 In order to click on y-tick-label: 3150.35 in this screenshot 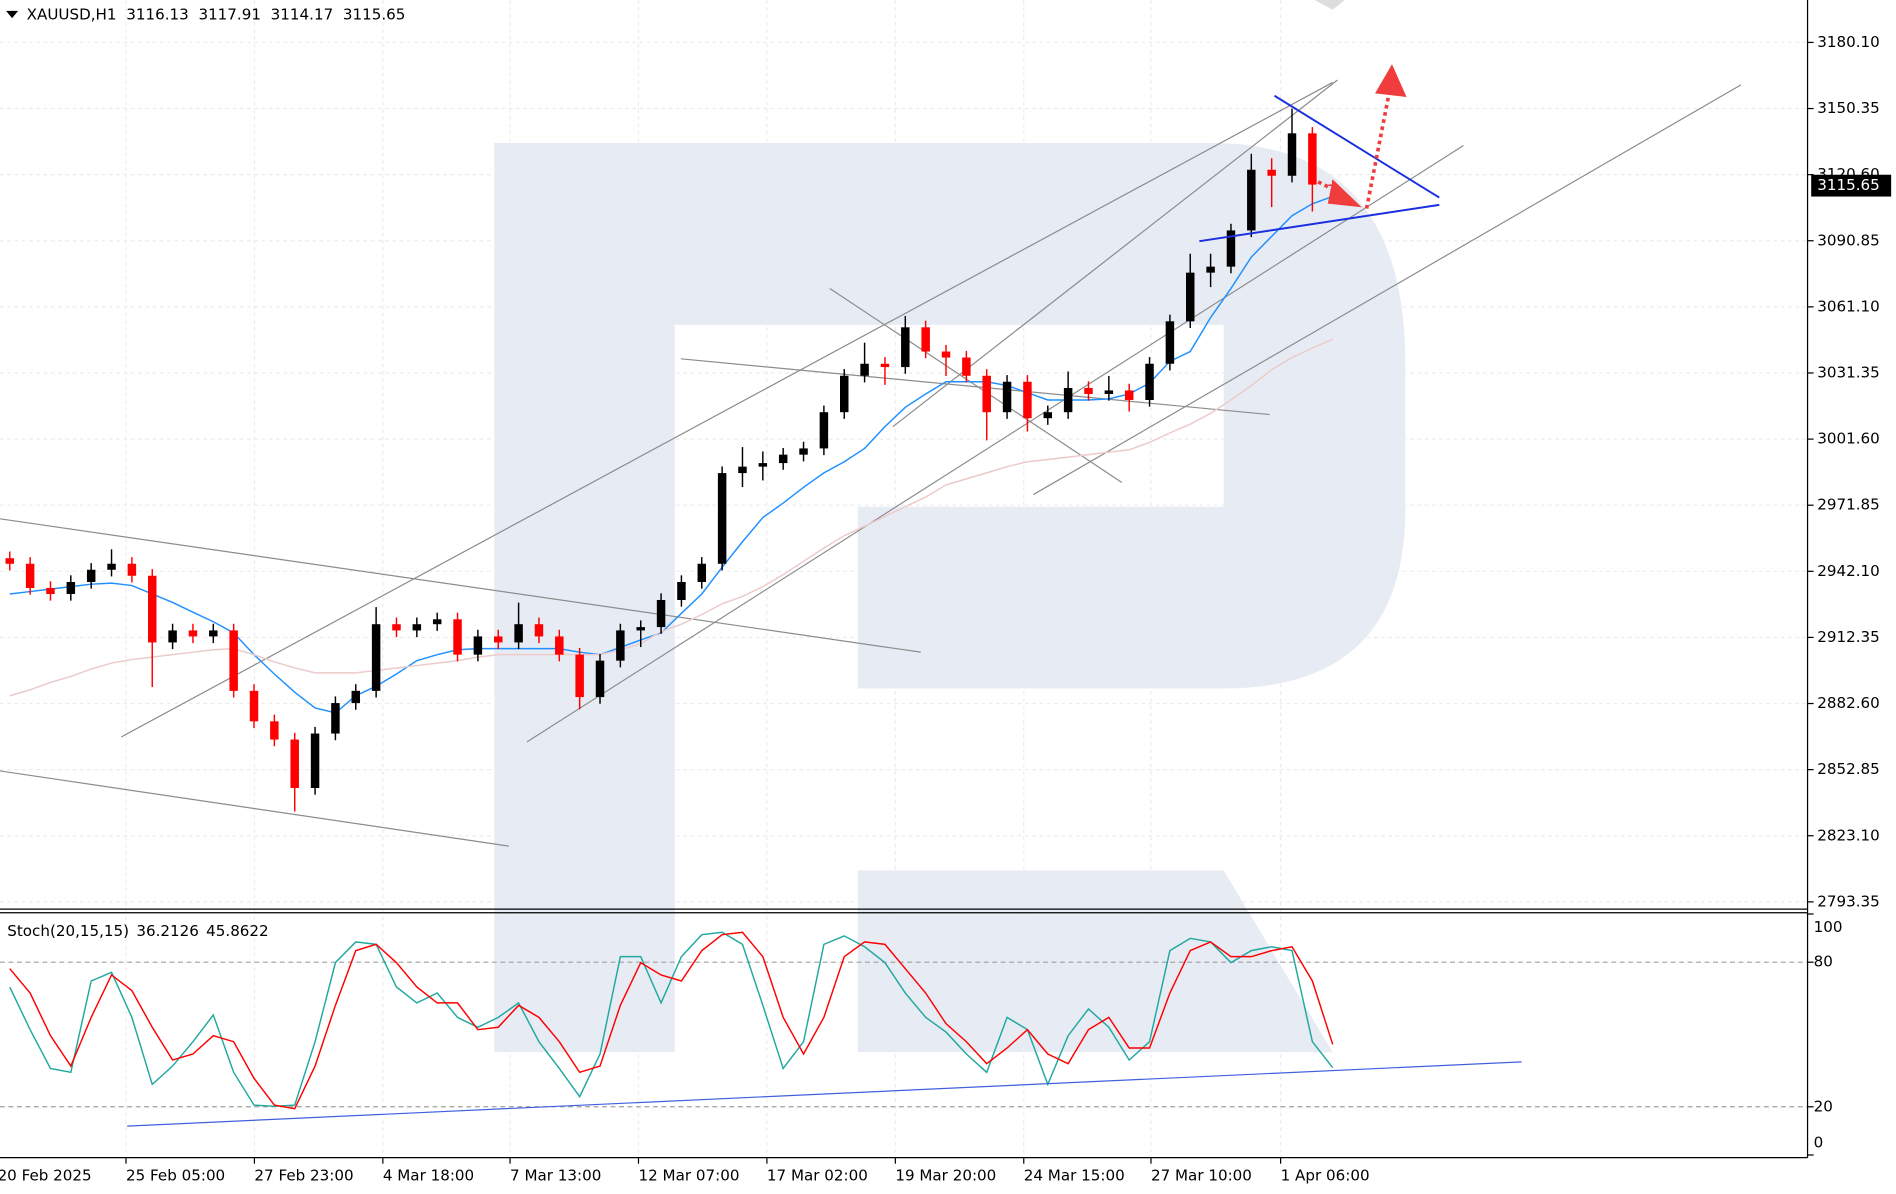, I will do `click(1848, 108)`.